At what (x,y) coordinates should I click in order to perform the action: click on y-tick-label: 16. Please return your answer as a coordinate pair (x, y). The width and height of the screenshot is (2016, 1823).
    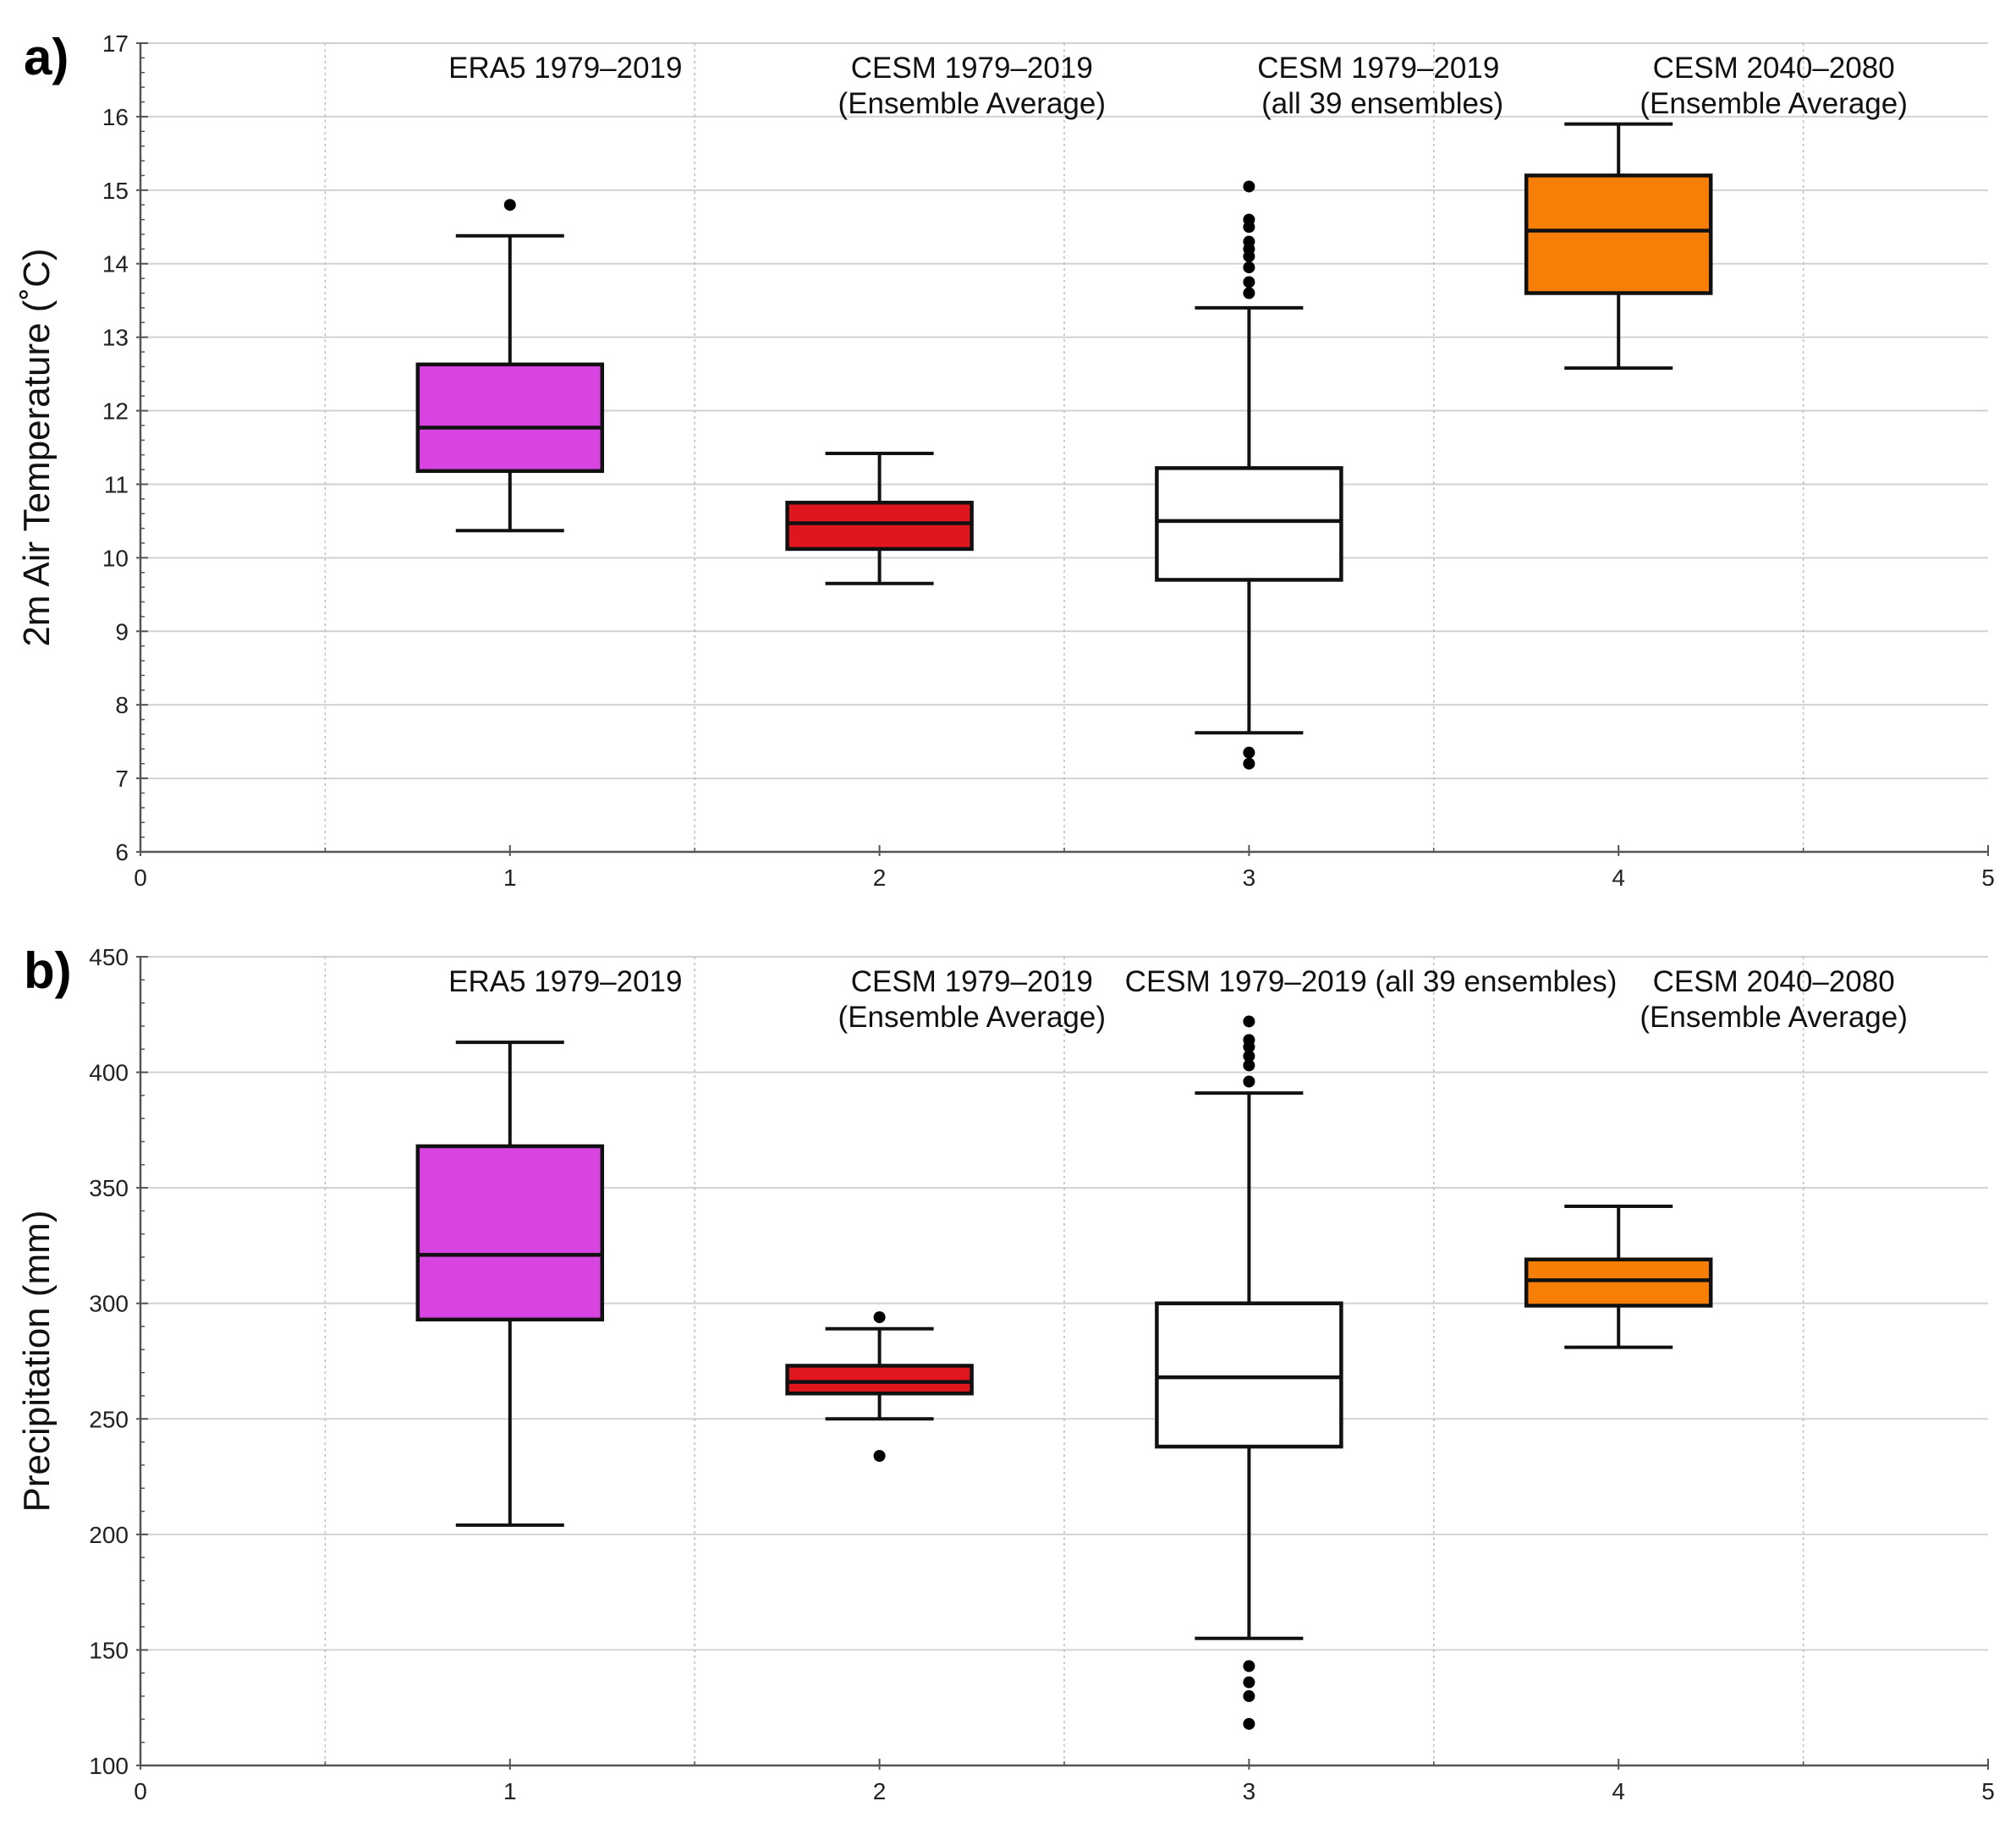
    Looking at the image, I should click on (115, 117).